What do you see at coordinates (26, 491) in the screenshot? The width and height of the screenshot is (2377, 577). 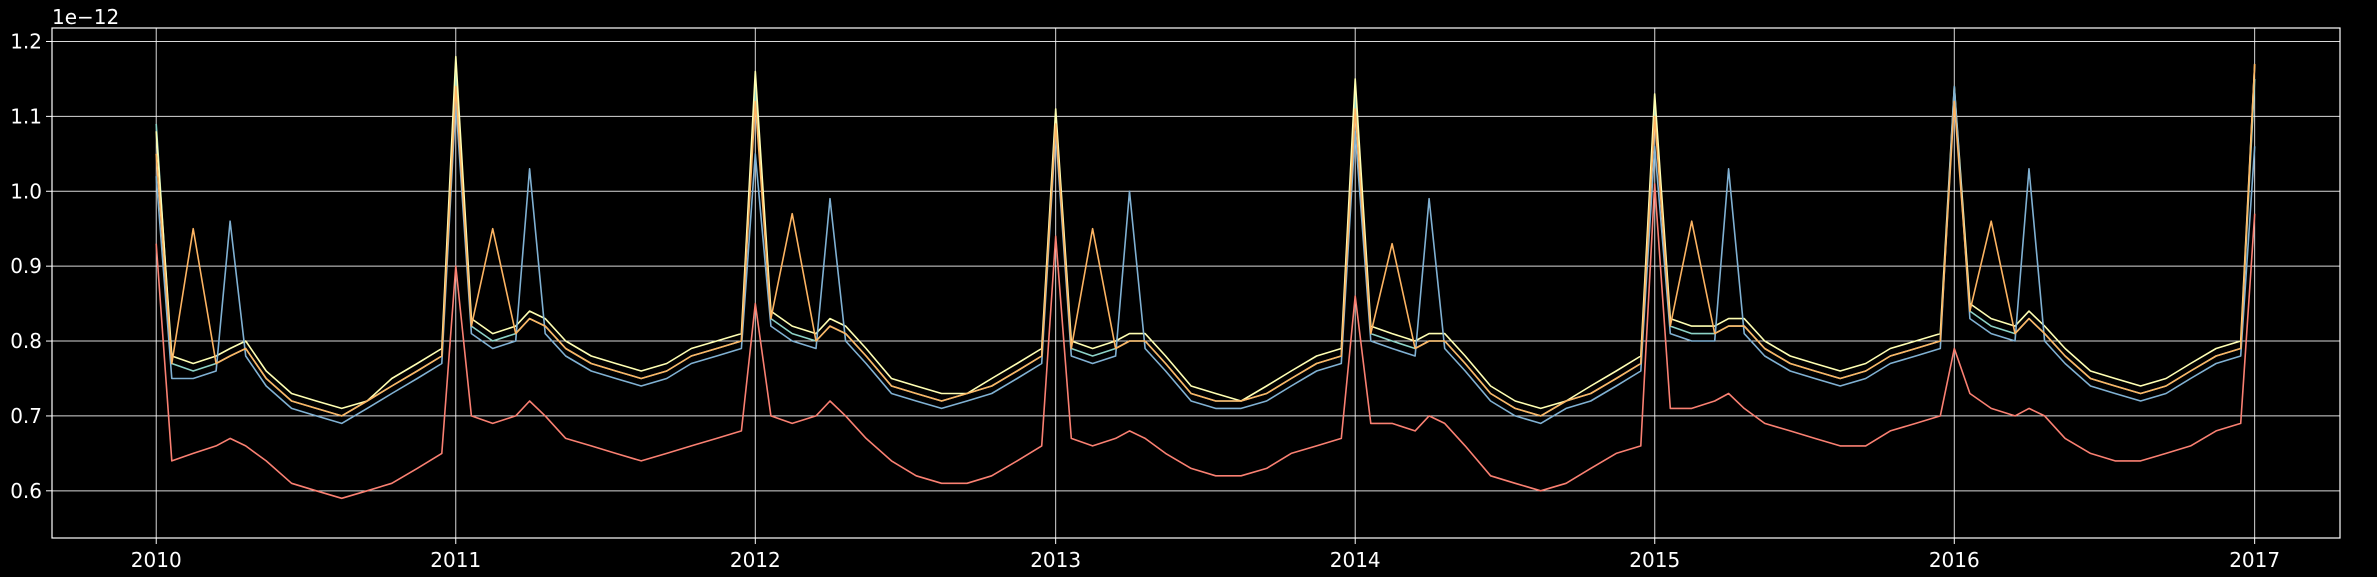 I see `y-tick-label: 0.6` at bounding box center [26, 491].